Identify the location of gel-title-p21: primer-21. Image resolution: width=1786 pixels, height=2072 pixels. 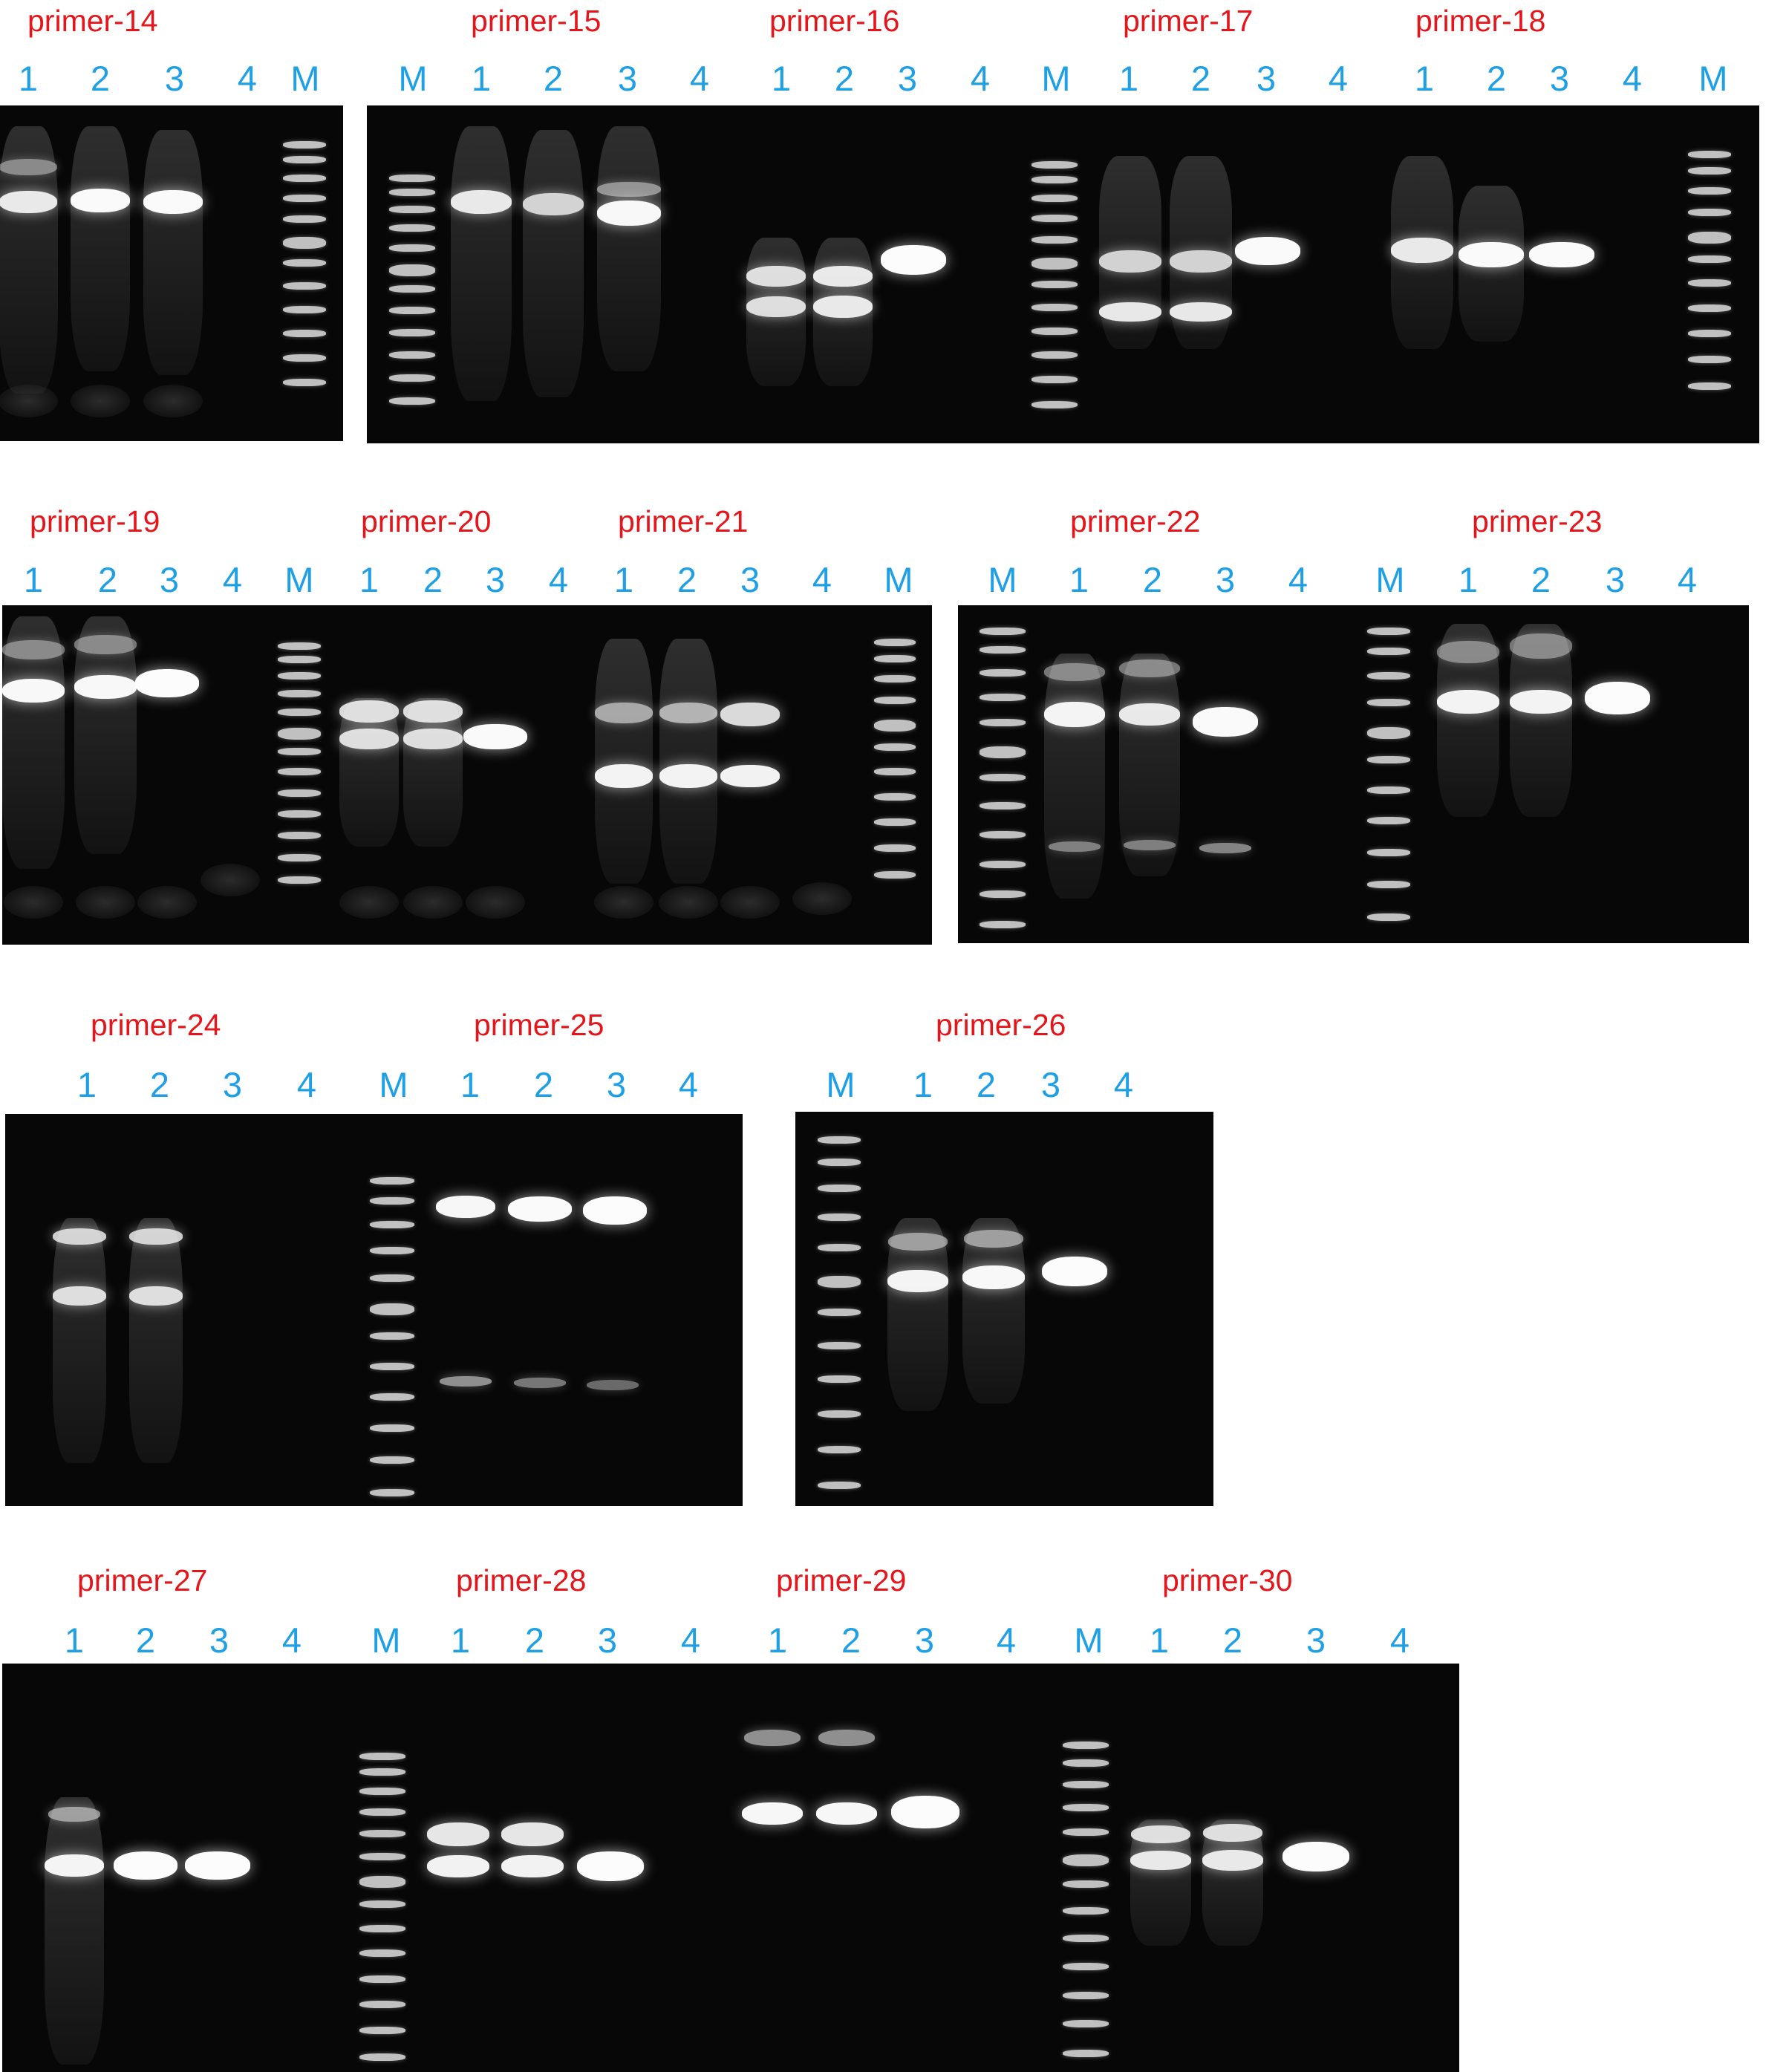
(683, 521).